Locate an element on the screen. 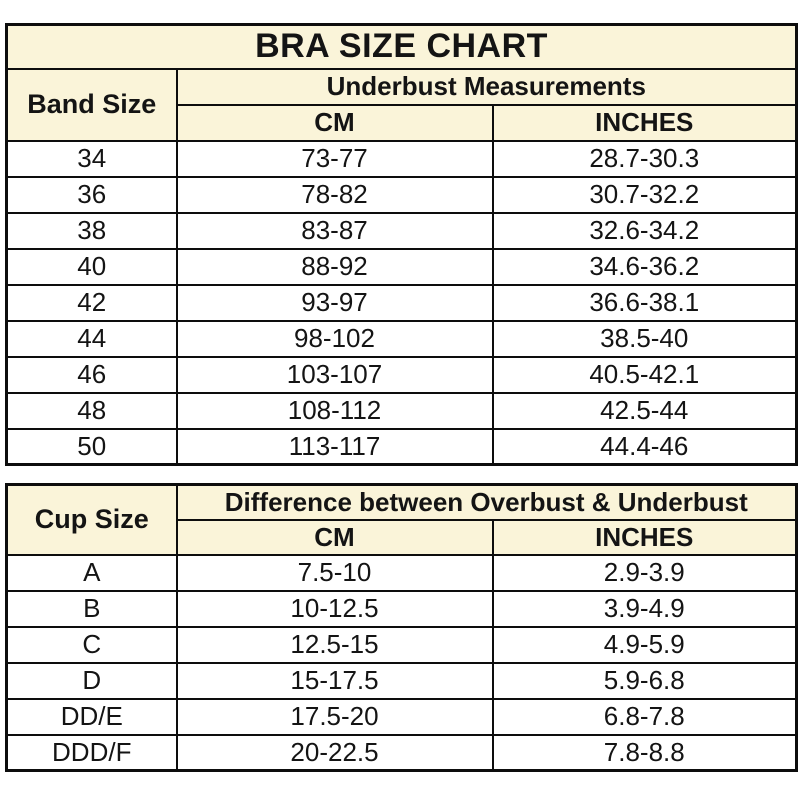 The height and width of the screenshot is (800, 800). table-row: 44 98-102 38.5-40 is located at coordinates (401, 338).